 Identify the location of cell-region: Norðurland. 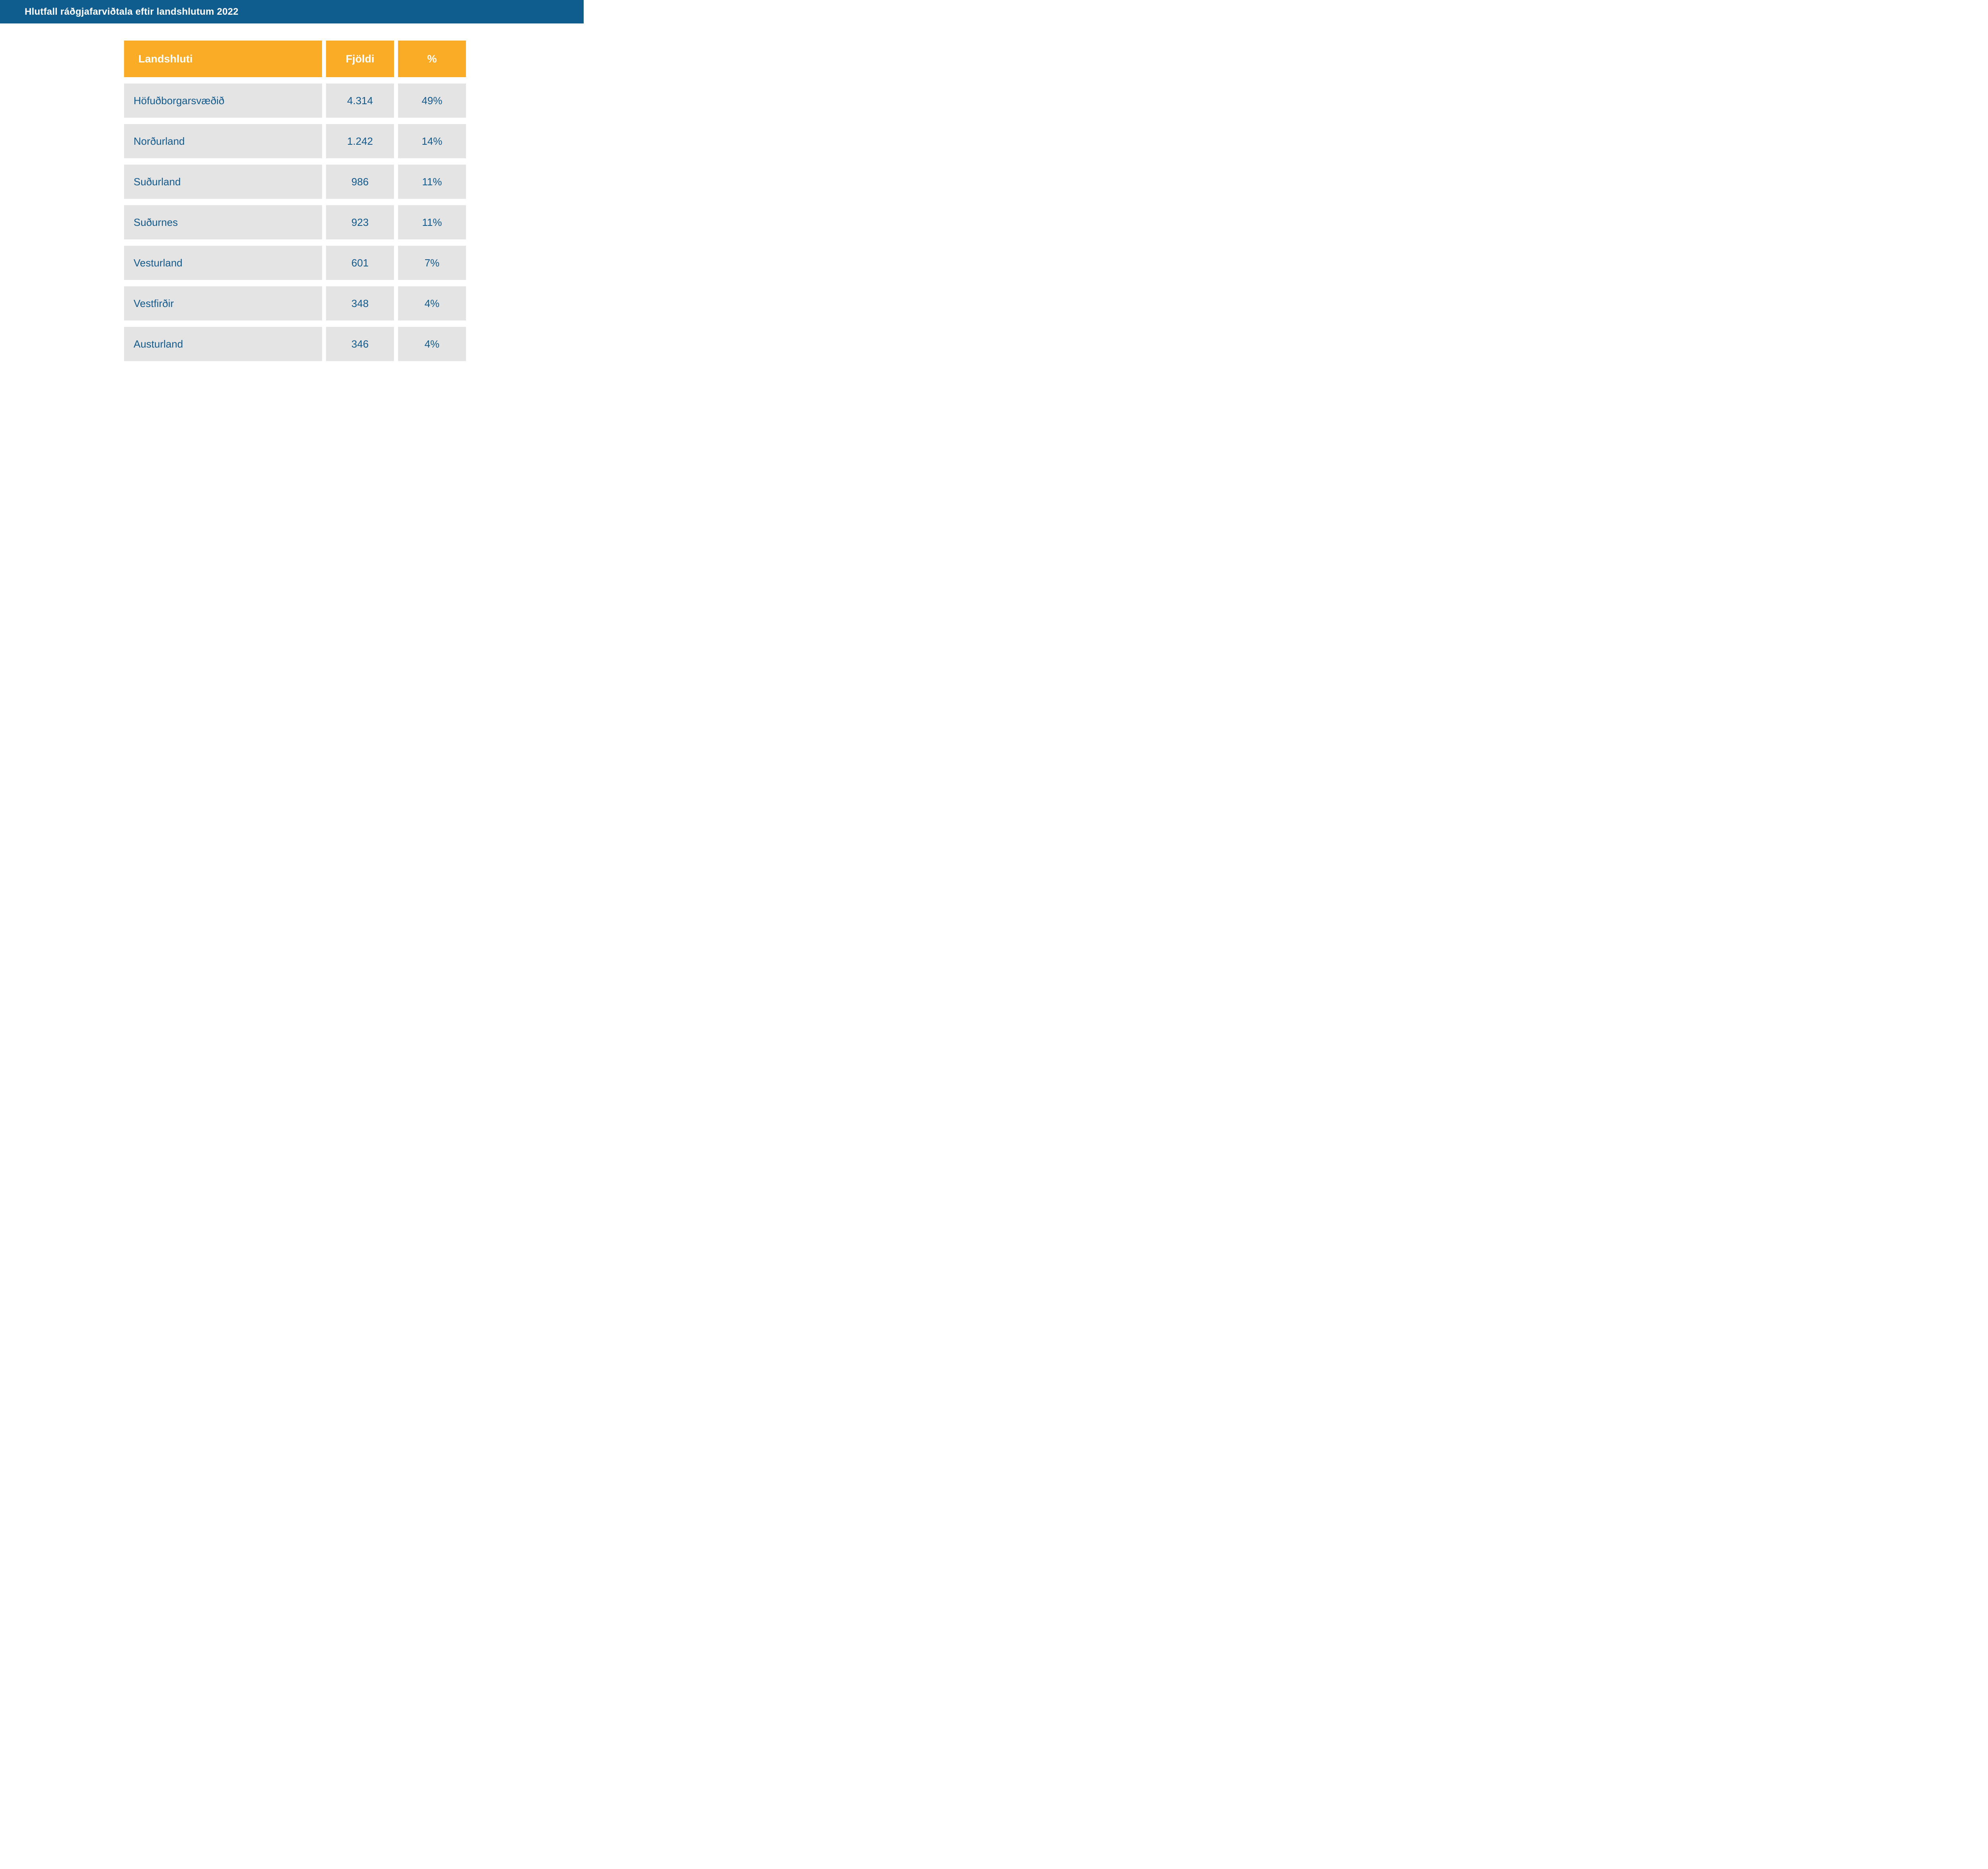
(223, 141).